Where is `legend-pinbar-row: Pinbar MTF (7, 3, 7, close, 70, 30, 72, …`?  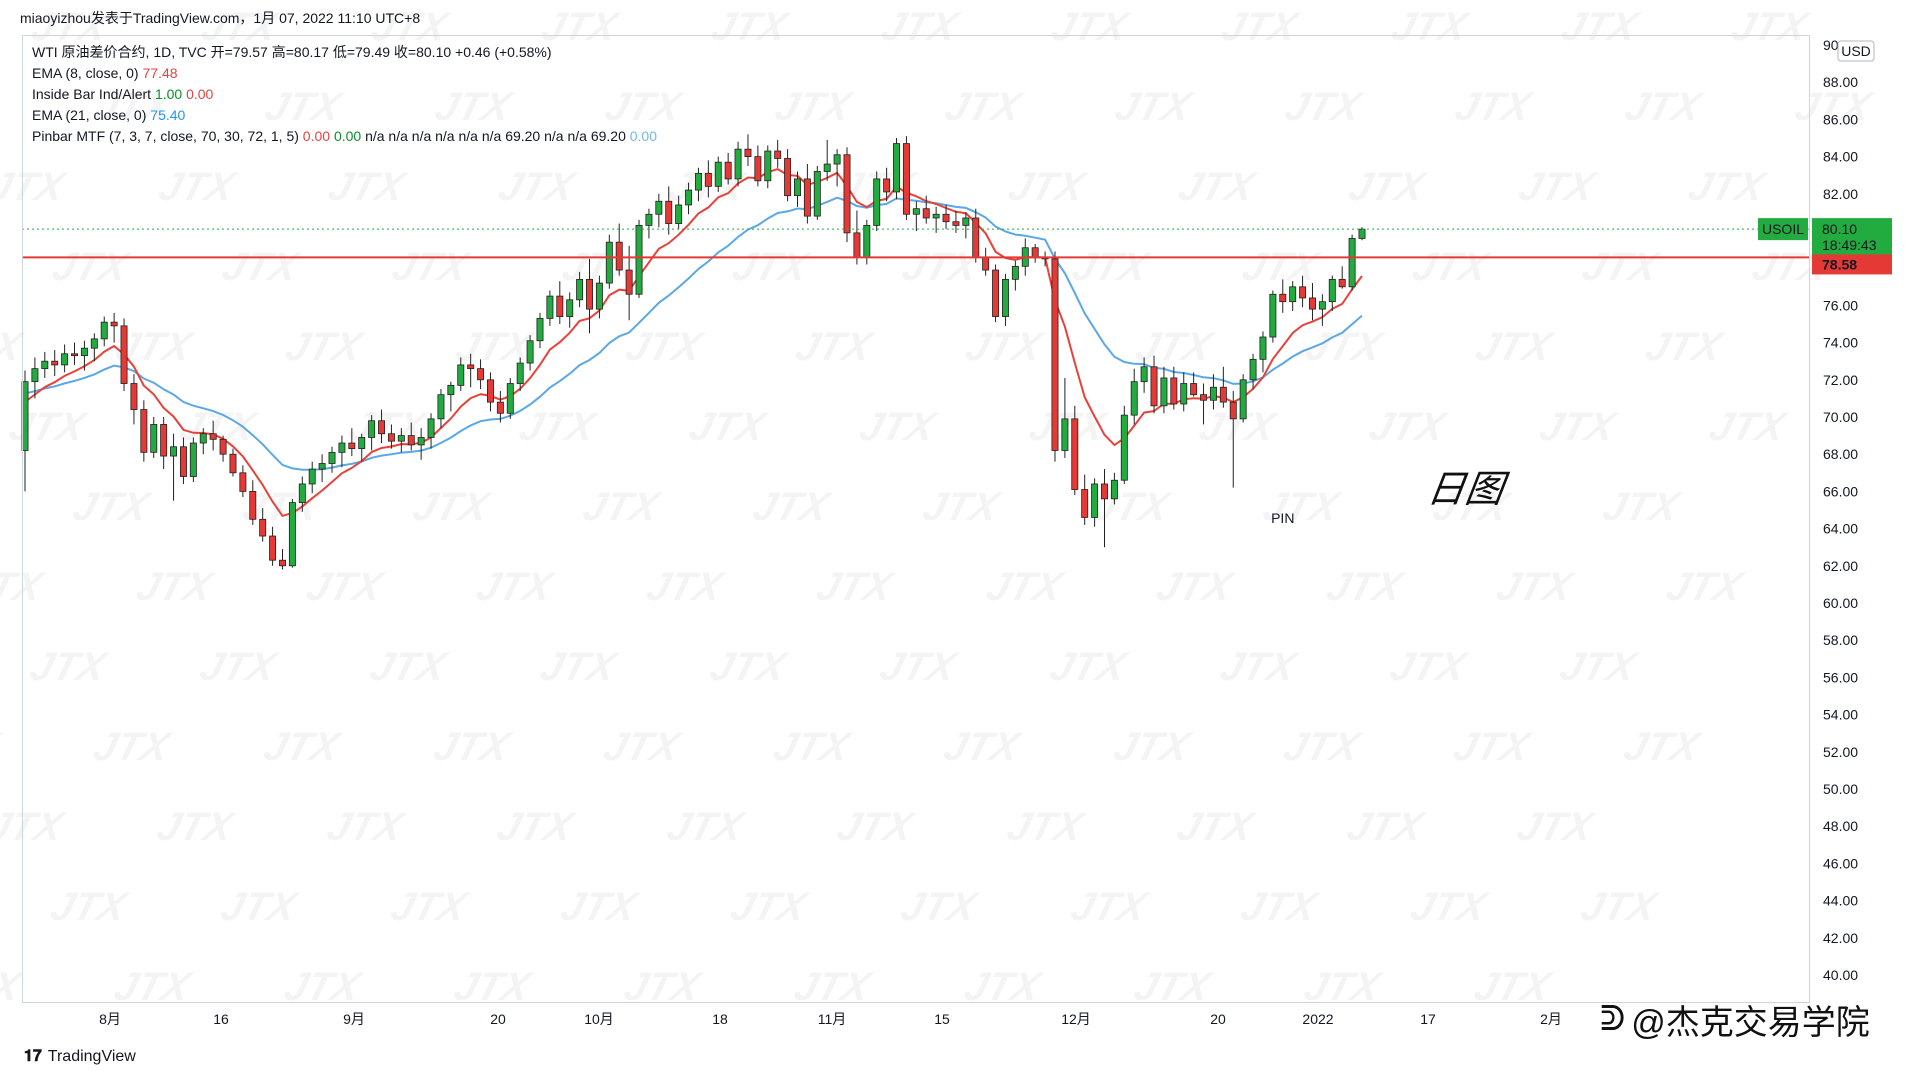 legend-pinbar-row: Pinbar MTF (7, 3, 7, close, 70, 30, 72, … is located at coordinates (344, 136).